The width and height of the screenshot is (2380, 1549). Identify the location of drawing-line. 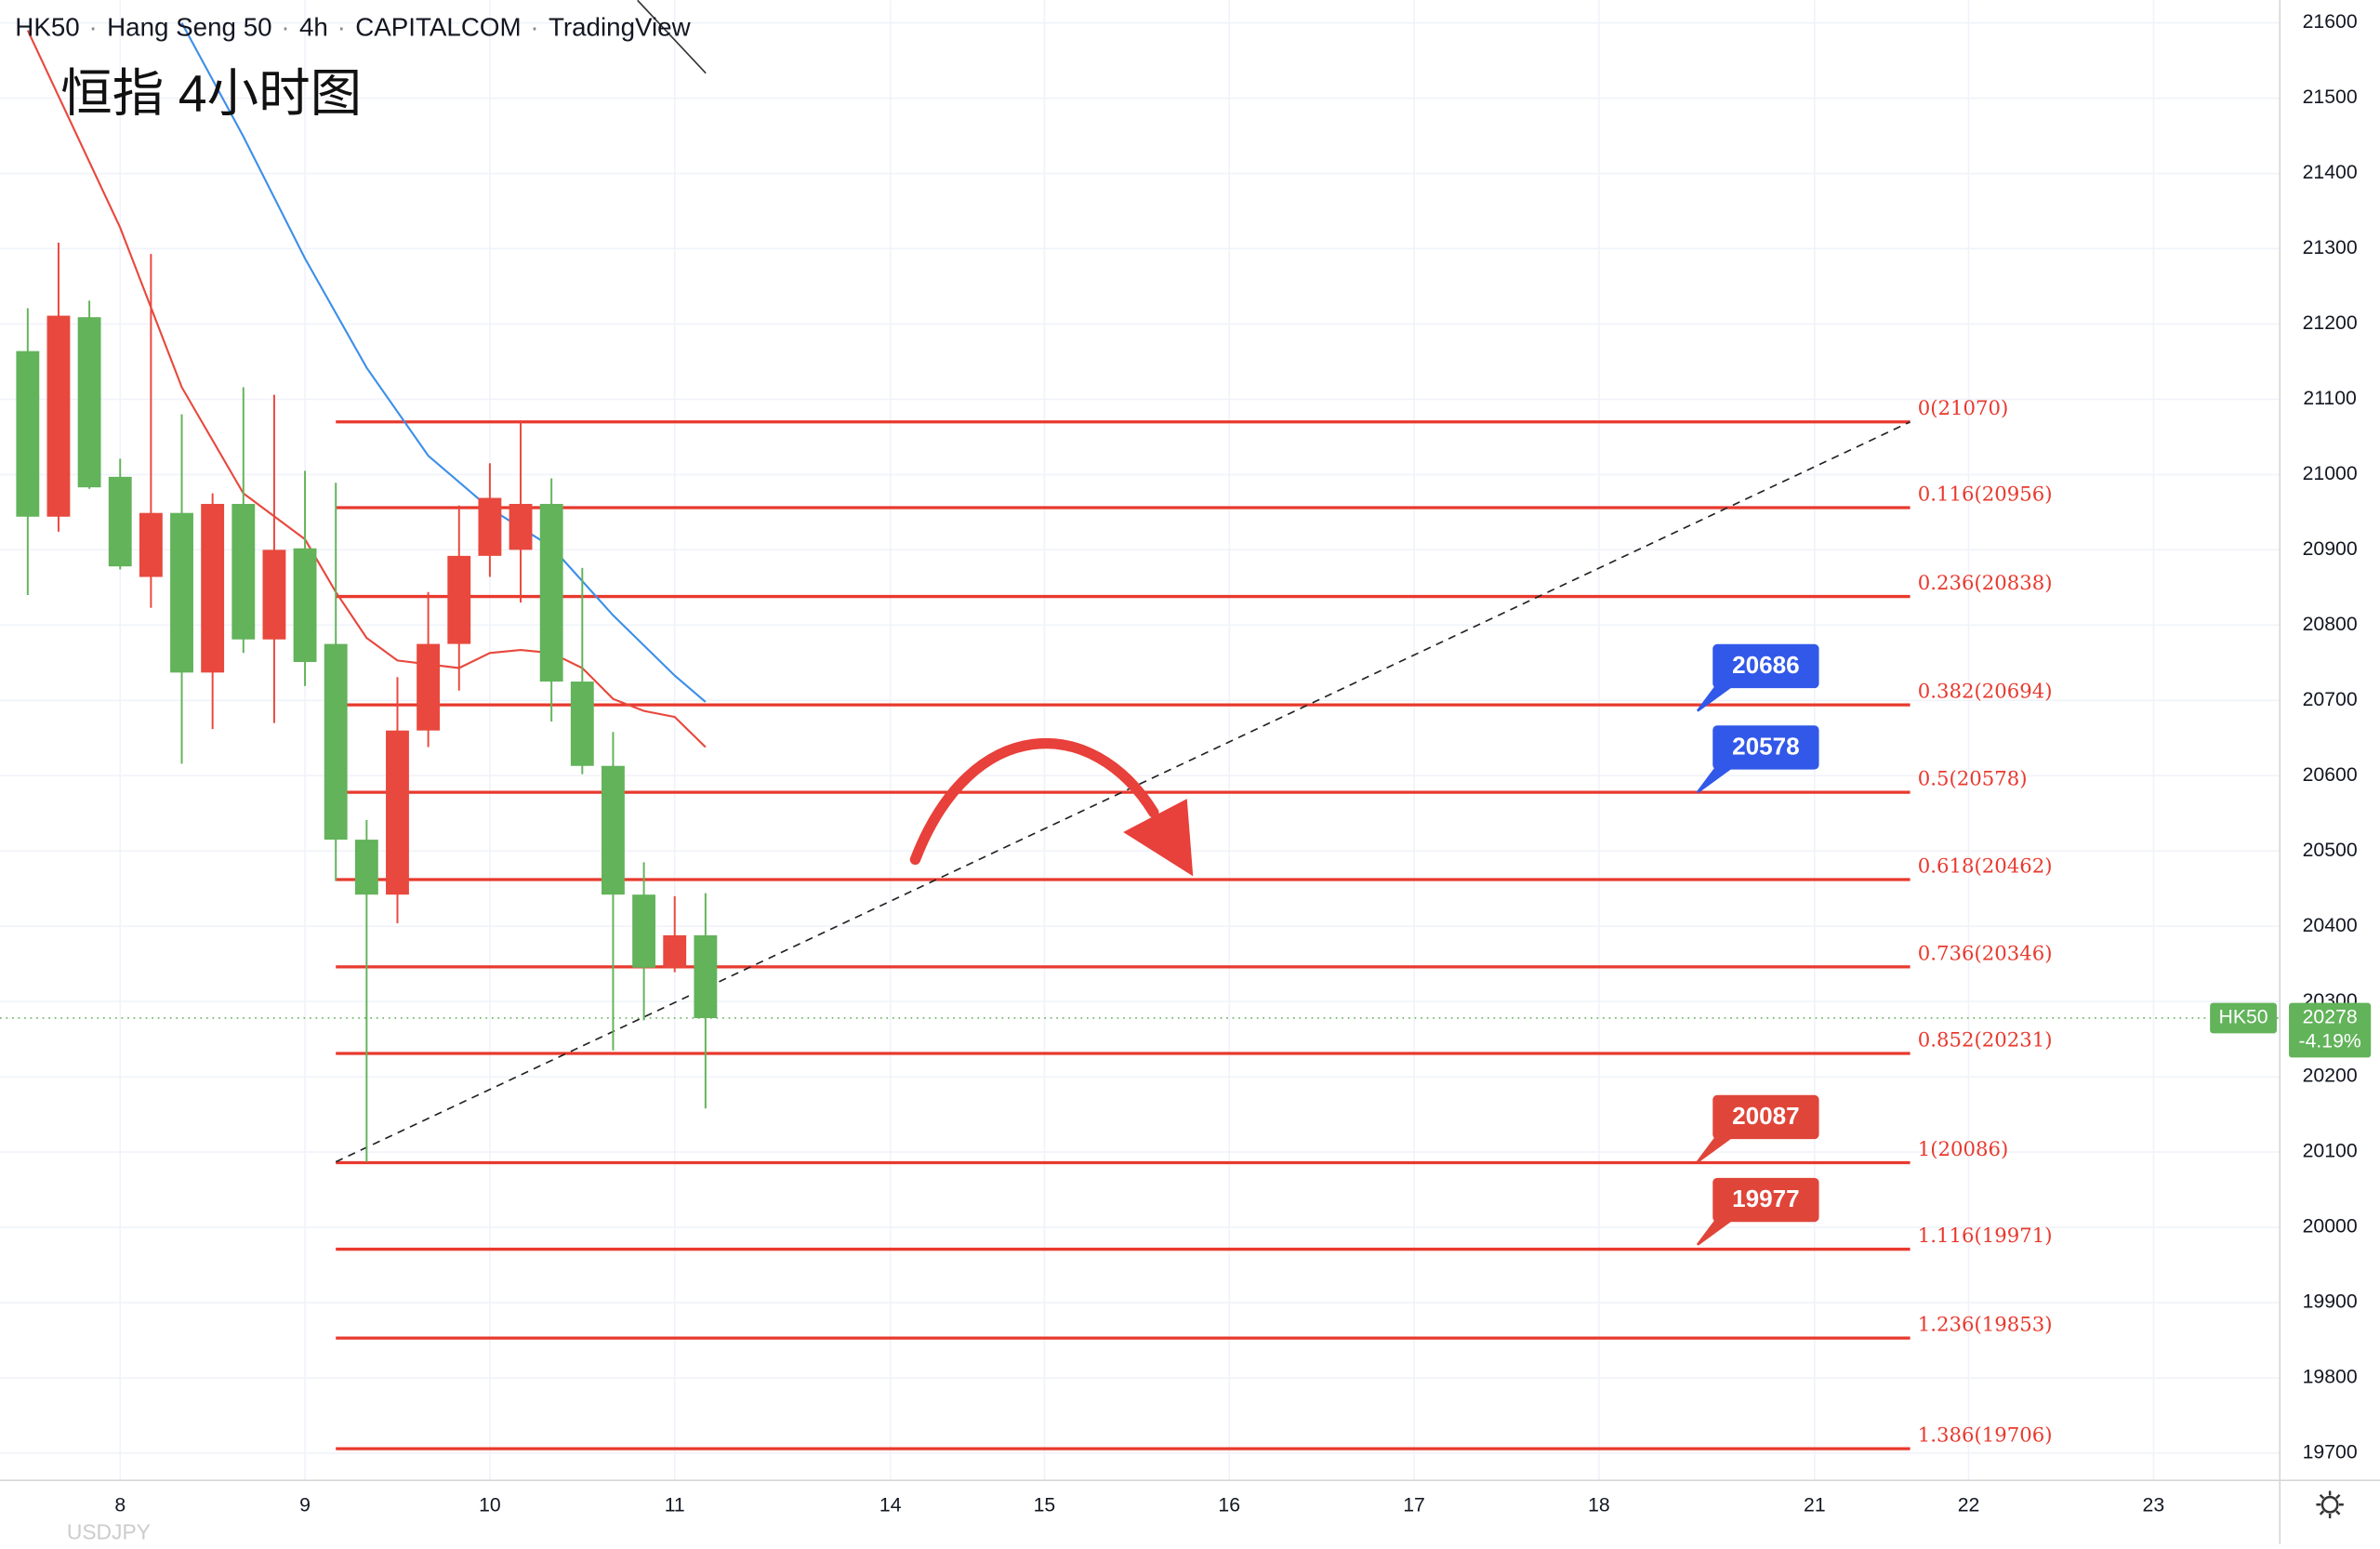
(672, 37).